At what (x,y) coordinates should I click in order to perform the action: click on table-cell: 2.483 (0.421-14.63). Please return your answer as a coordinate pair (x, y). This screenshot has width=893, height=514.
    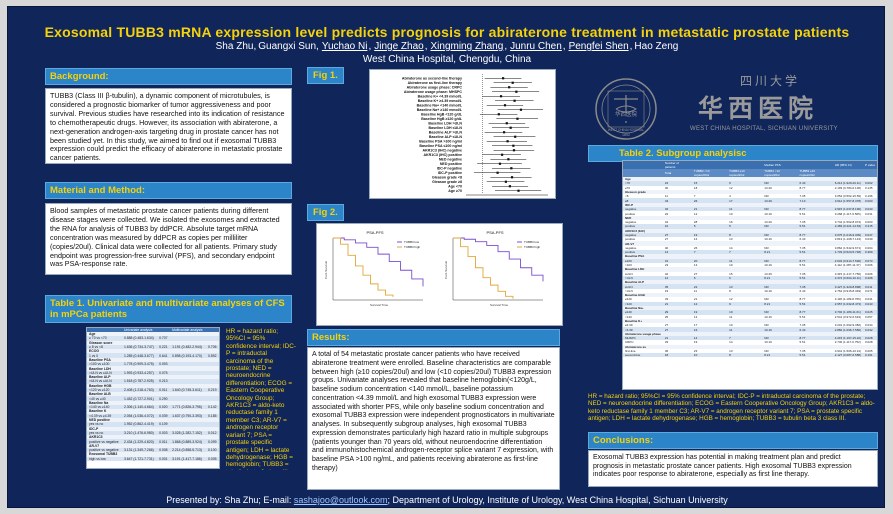
    Looking at the image, I should click on (848, 226).